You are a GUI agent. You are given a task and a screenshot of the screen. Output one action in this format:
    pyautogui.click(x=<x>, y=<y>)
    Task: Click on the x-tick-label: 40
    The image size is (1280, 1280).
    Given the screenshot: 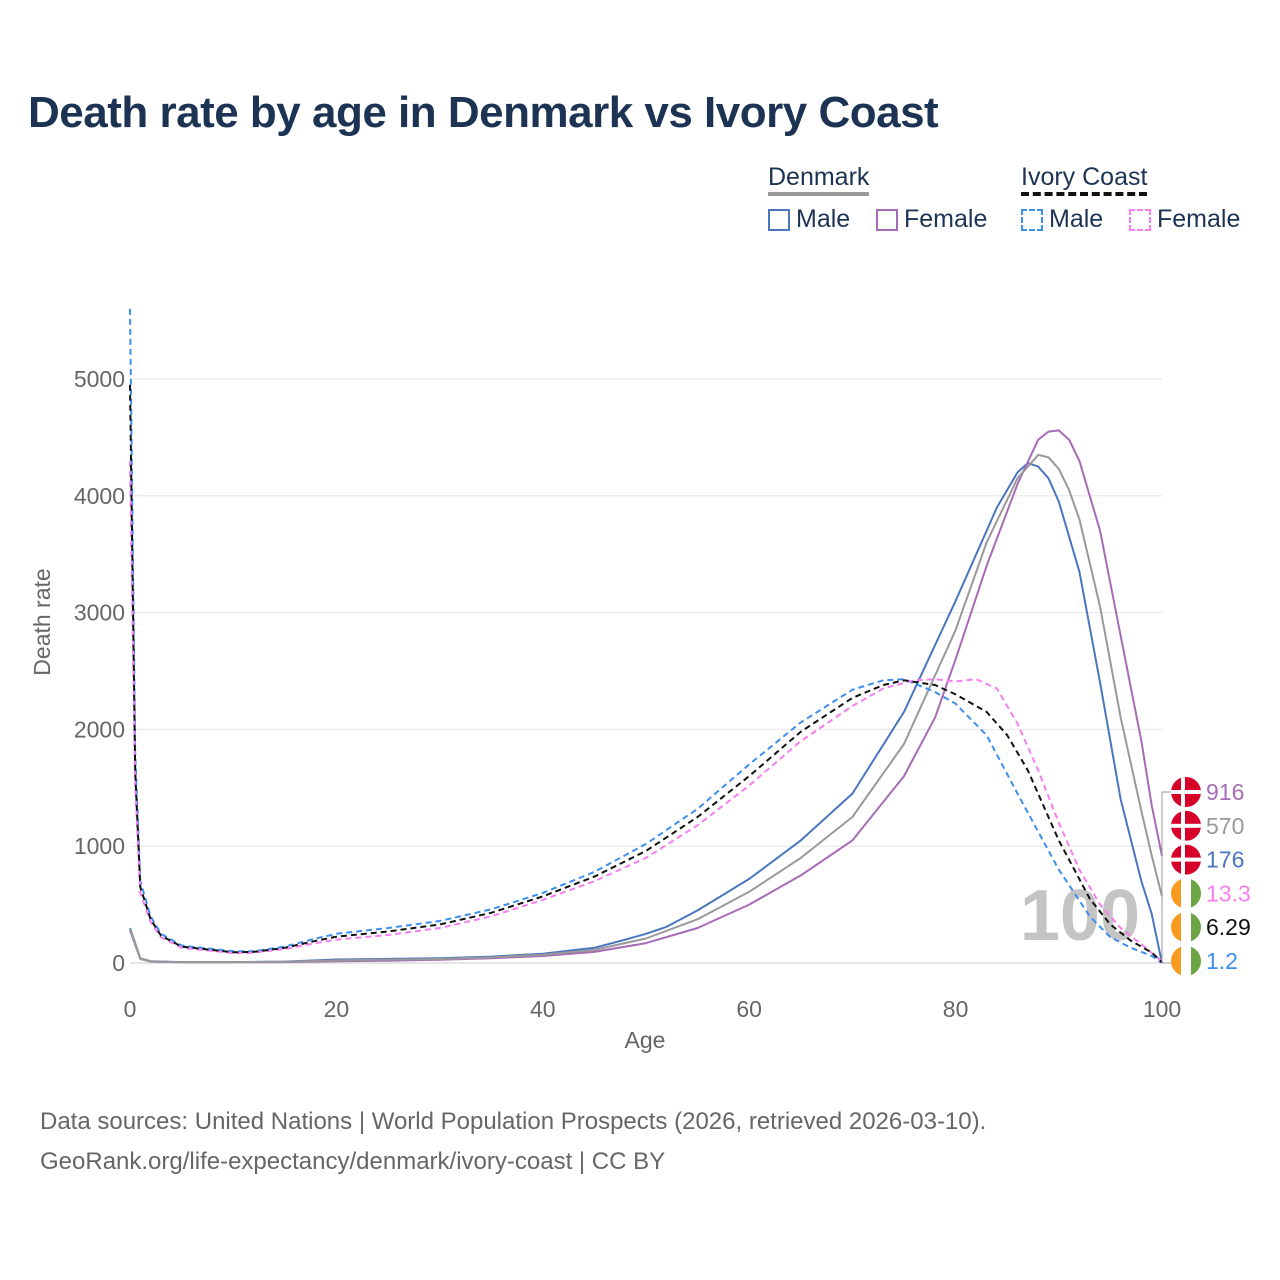 What is the action you would take?
    pyautogui.click(x=543, y=1009)
    